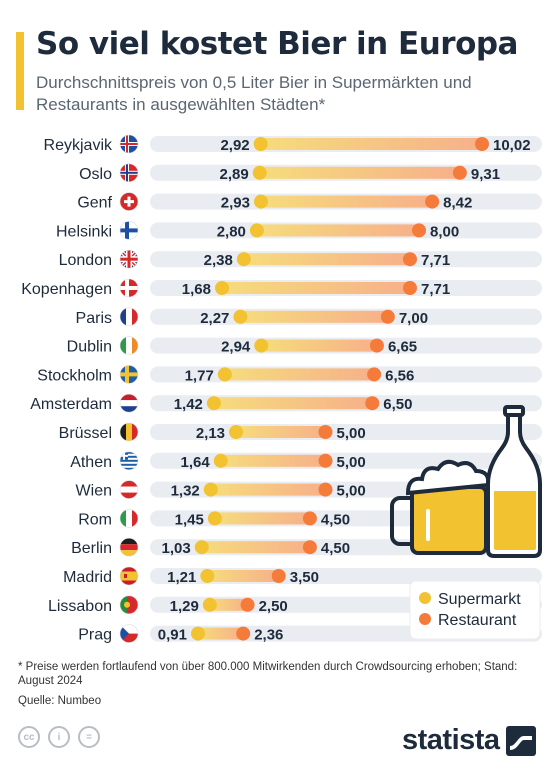 The height and width of the screenshot is (770, 560). What do you see at coordinates (129, 633) in the screenshot?
I see `czech-republic-flag-icon` at bounding box center [129, 633].